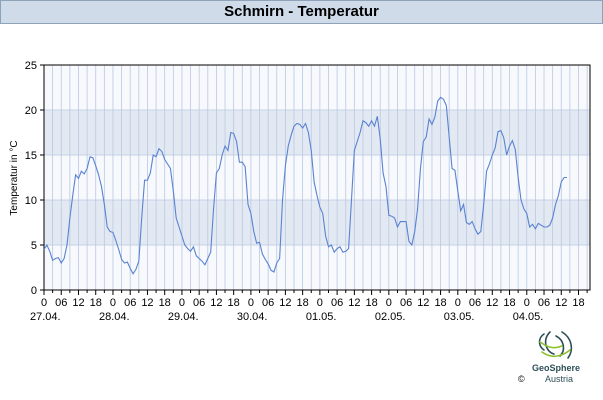  What do you see at coordinates (45, 317) in the screenshot?
I see `day-label: 27.04.` at bounding box center [45, 317].